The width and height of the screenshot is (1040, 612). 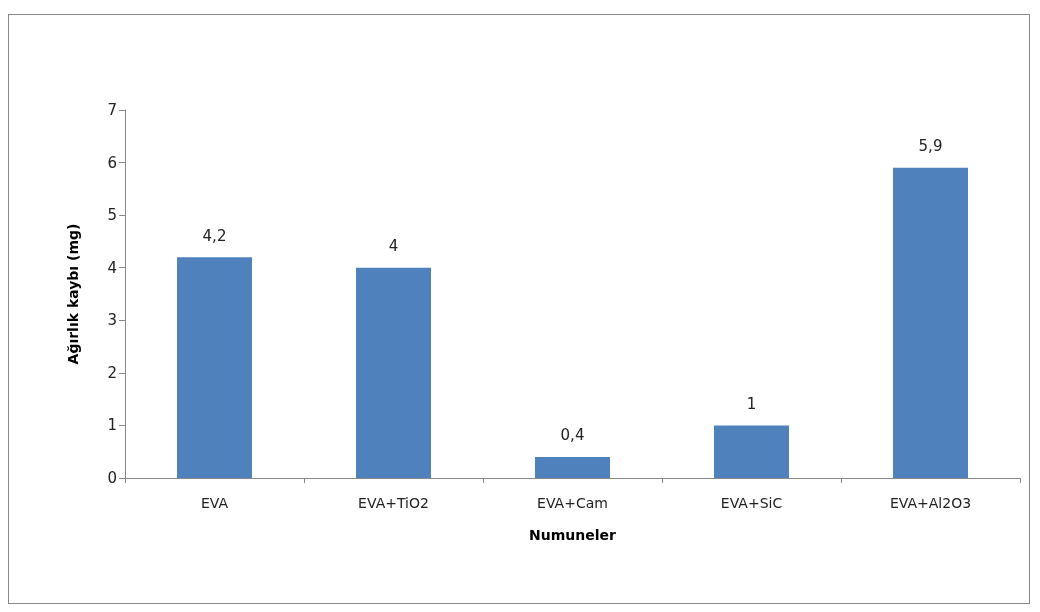 What do you see at coordinates (930, 503) in the screenshot?
I see `x-tick-label: EVA+Al2O3` at bounding box center [930, 503].